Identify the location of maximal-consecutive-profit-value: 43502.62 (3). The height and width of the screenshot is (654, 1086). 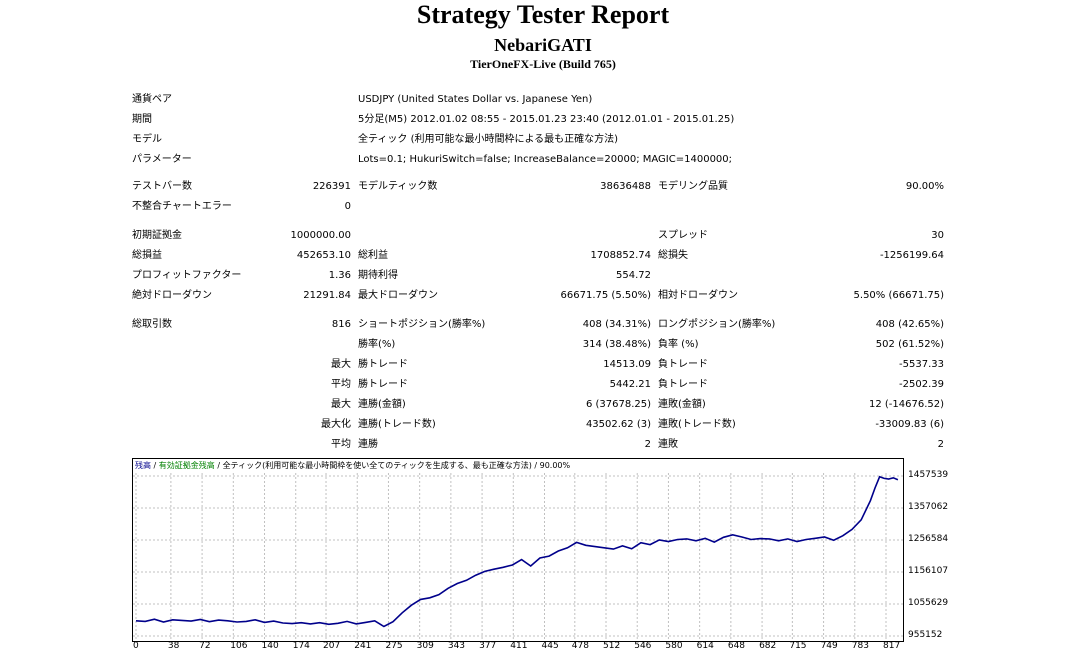
(618, 424).